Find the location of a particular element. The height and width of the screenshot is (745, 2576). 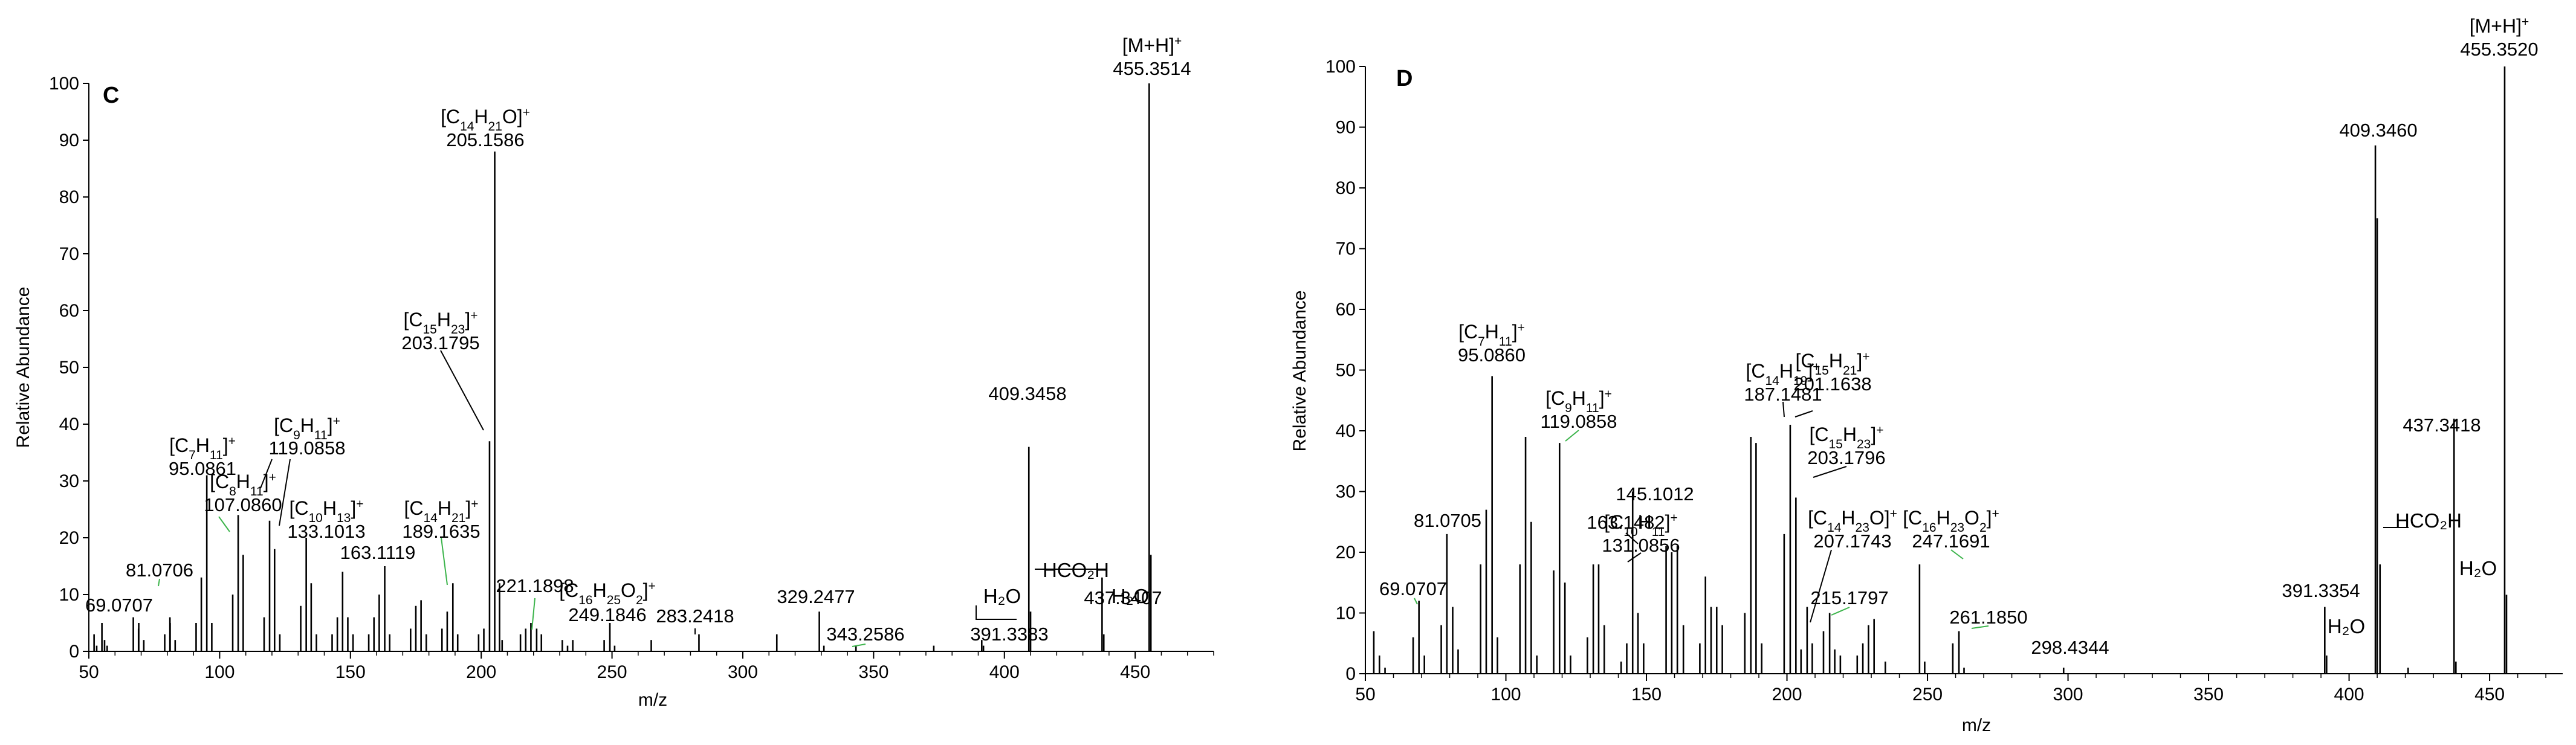

peak-mass-label: 133.1013 is located at coordinates (326, 531).